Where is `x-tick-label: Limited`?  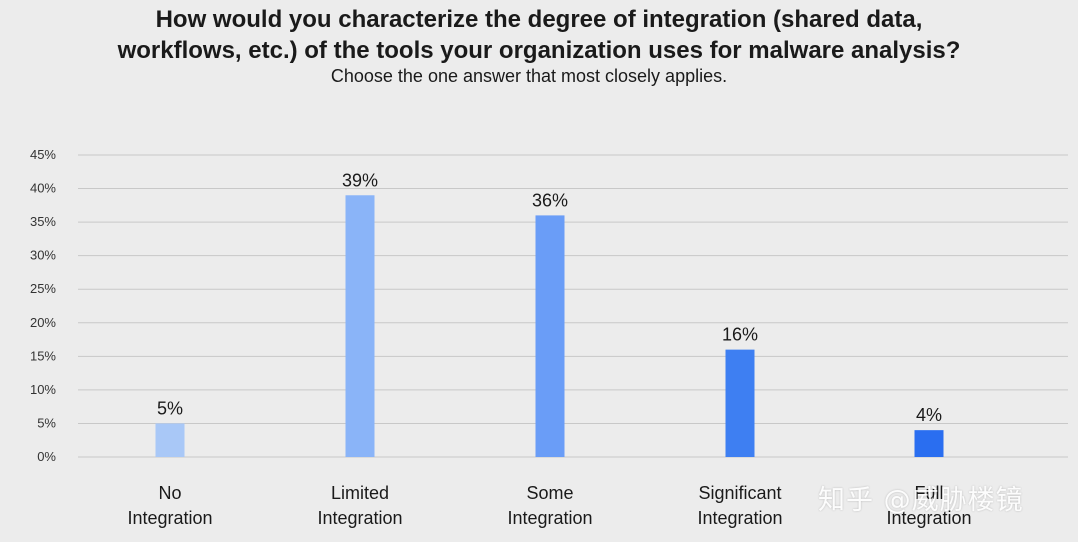 x-tick-label: Limited is located at coordinates (360, 493).